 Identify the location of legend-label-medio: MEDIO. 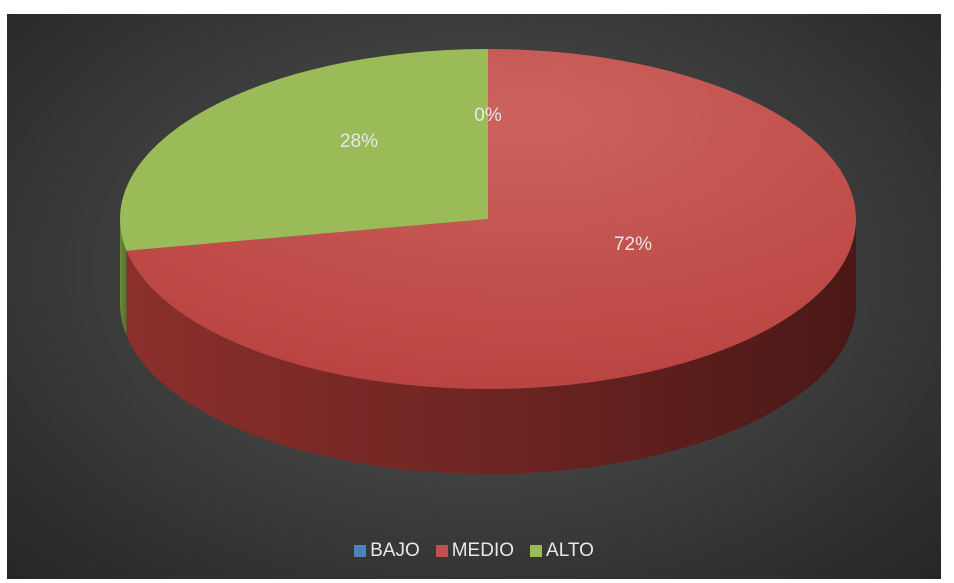
(483, 550).